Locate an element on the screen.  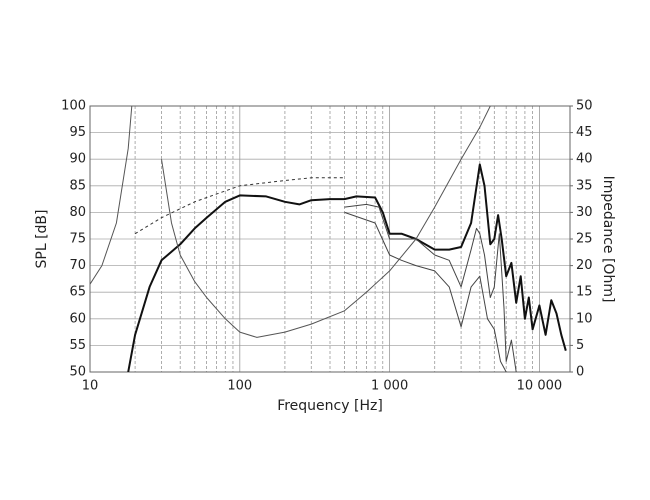
y2-tick-label: 40 is located at coordinates (584, 159).